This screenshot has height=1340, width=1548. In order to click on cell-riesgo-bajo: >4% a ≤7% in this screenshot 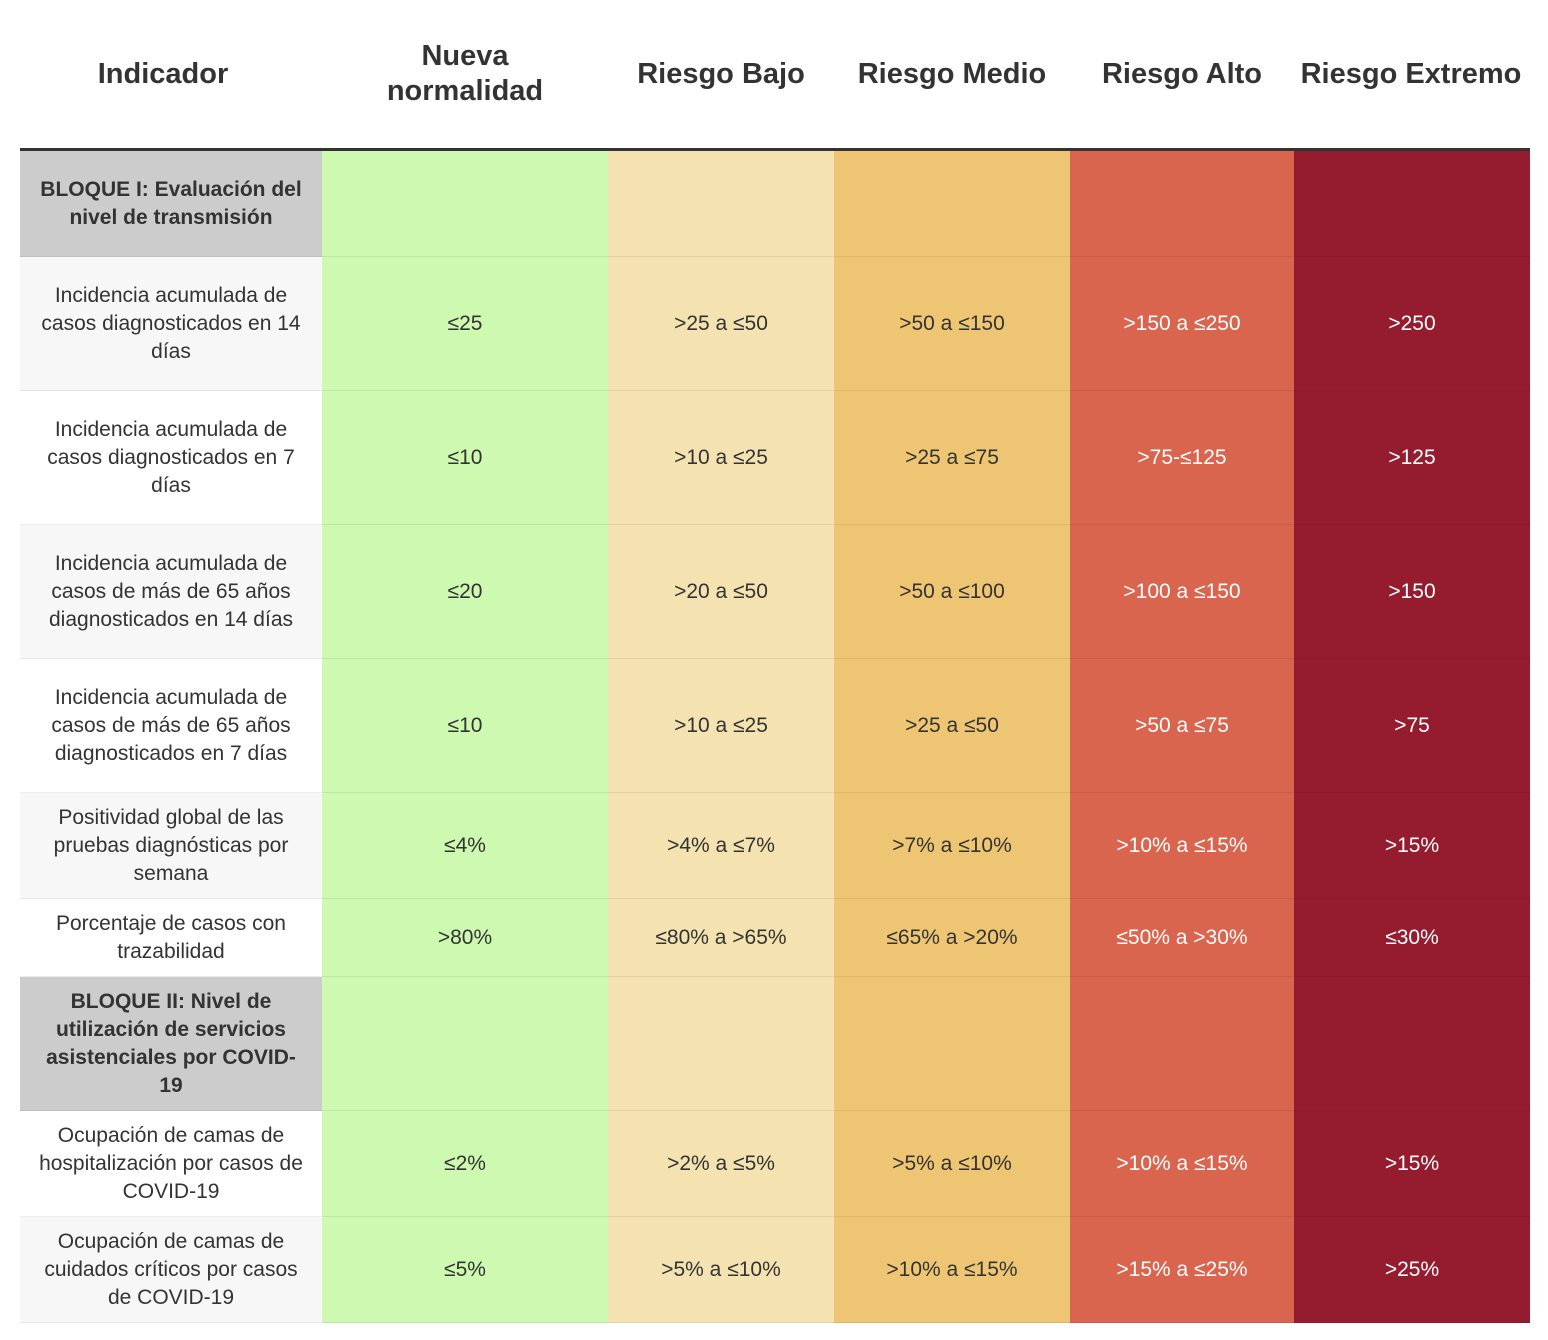, I will do `click(721, 846)`.